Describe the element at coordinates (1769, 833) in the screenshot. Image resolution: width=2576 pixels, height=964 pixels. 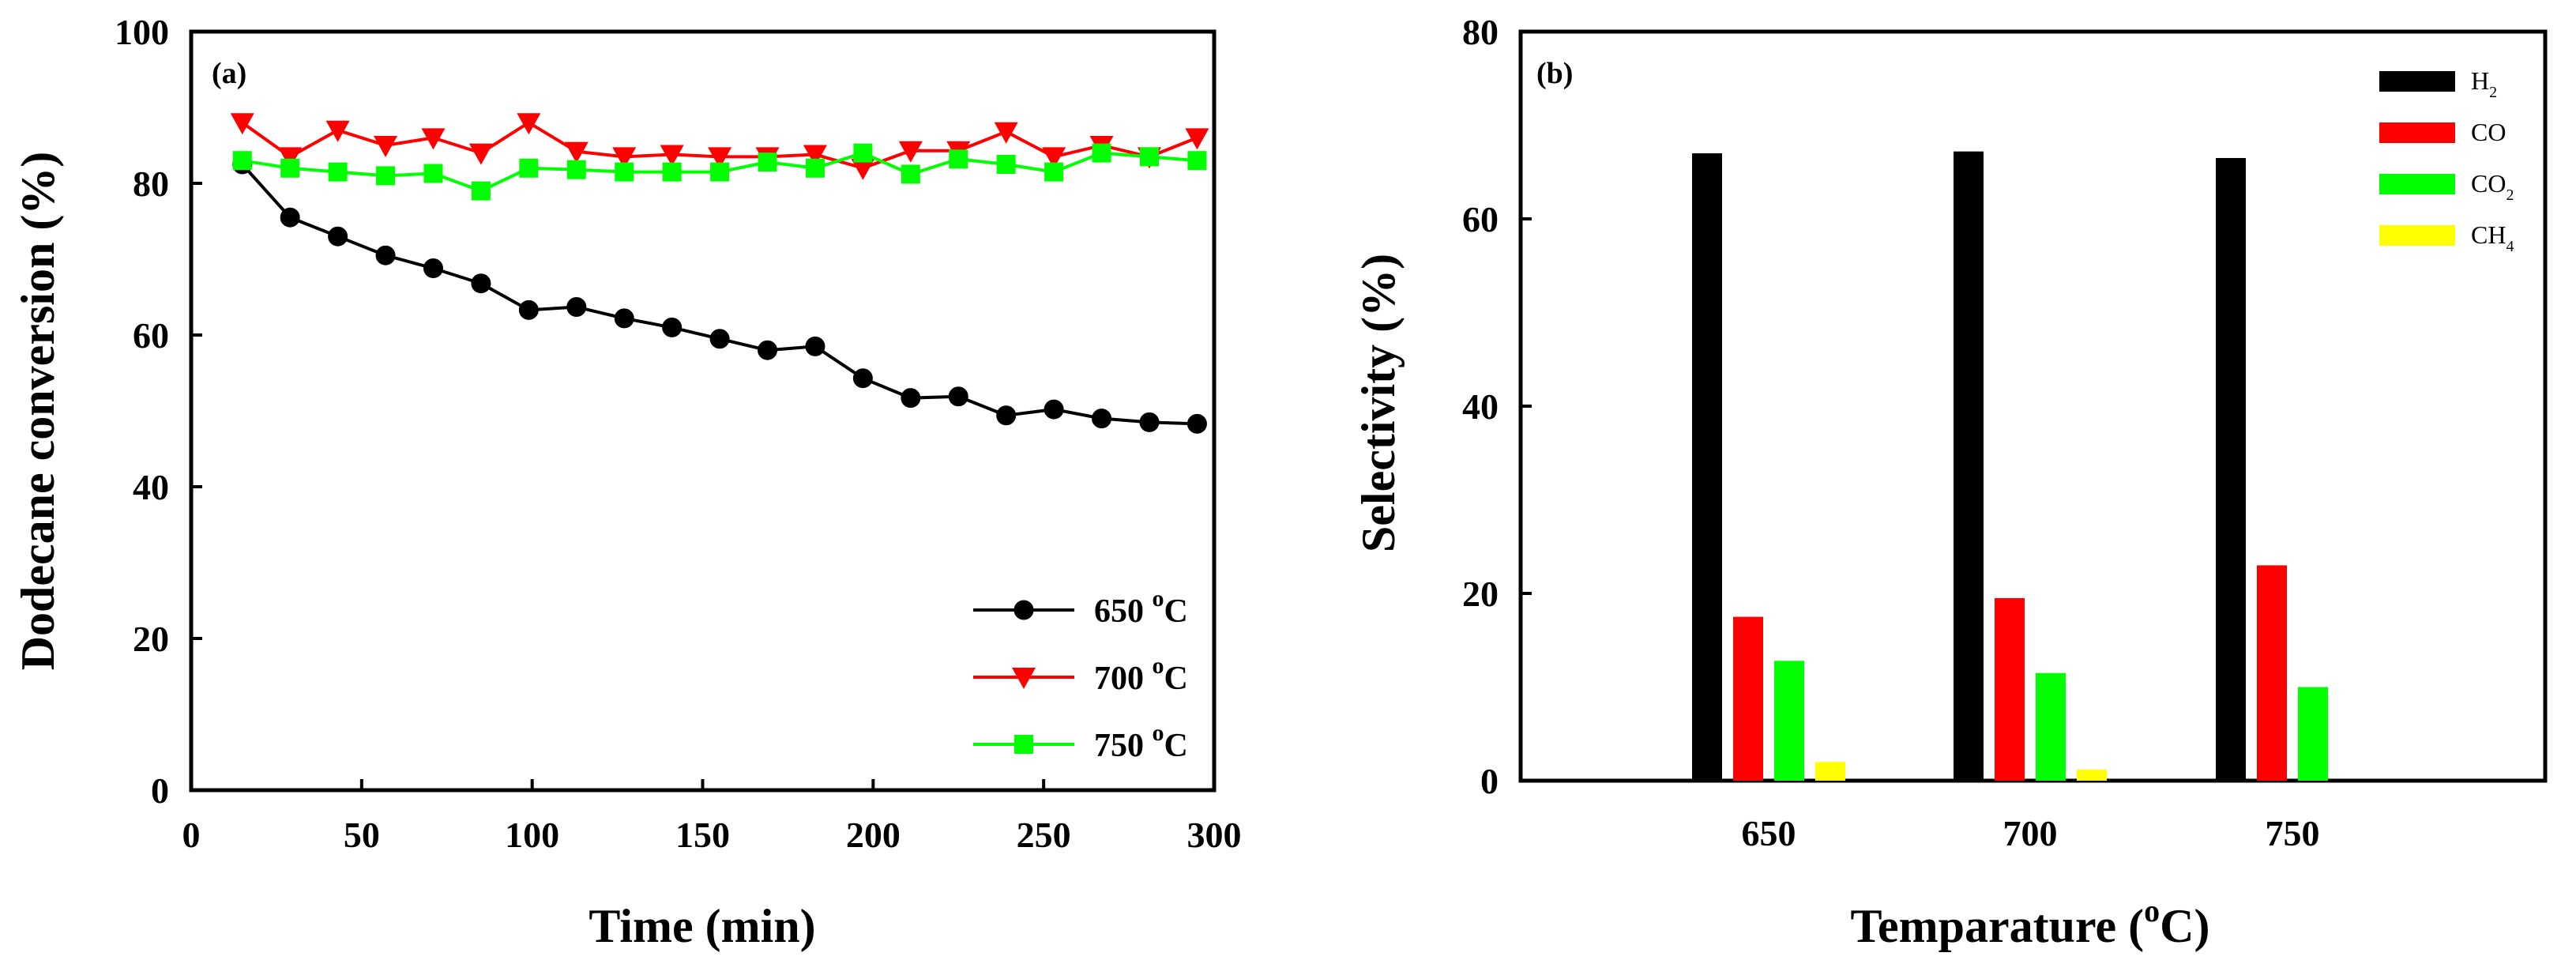
I see `panel-b-x-tick-label: 650` at that location.